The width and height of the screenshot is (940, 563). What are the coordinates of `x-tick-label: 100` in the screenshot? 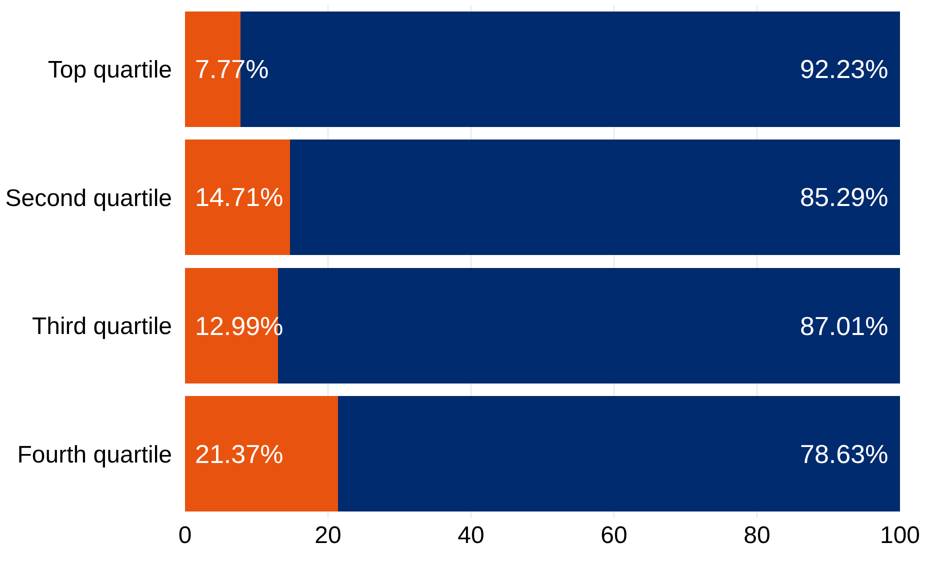 It's located at (900, 535).